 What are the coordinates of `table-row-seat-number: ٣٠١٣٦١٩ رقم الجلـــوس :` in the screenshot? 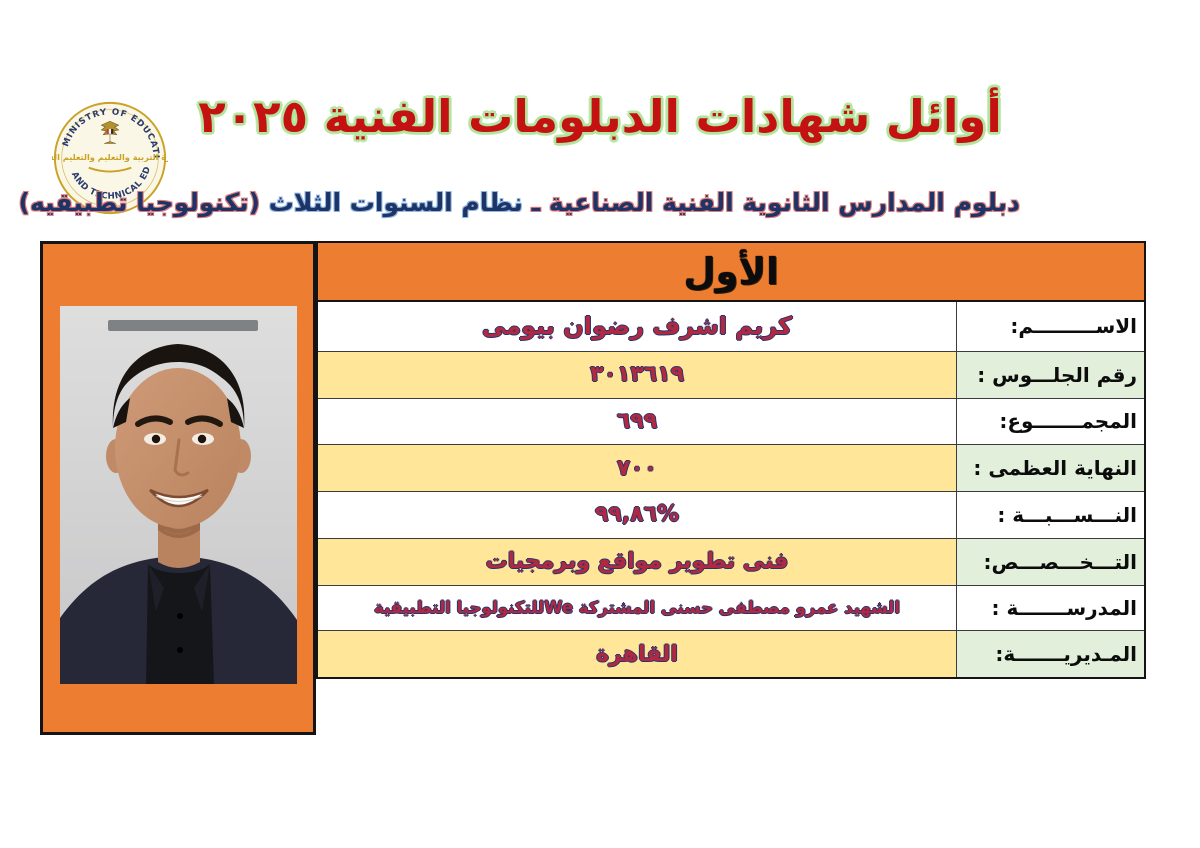 It's located at (731, 375).